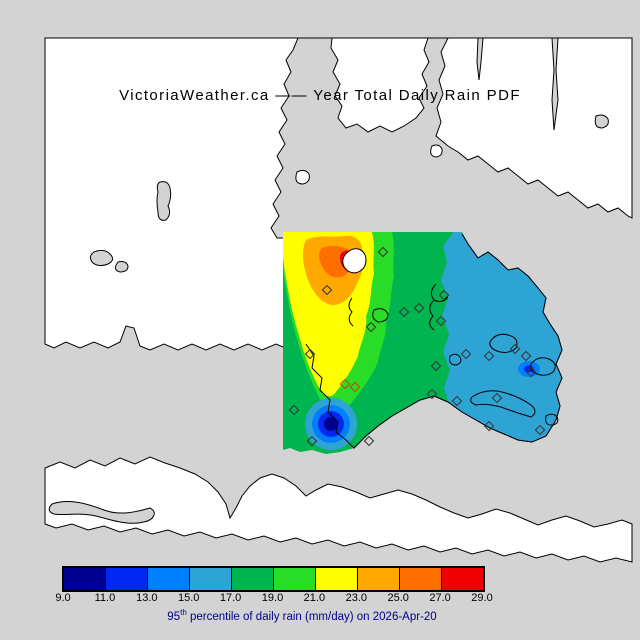 The height and width of the screenshot is (640, 640). Describe the element at coordinates (174, 616) in the screenshot. I see `caption-number: 95` at that location.